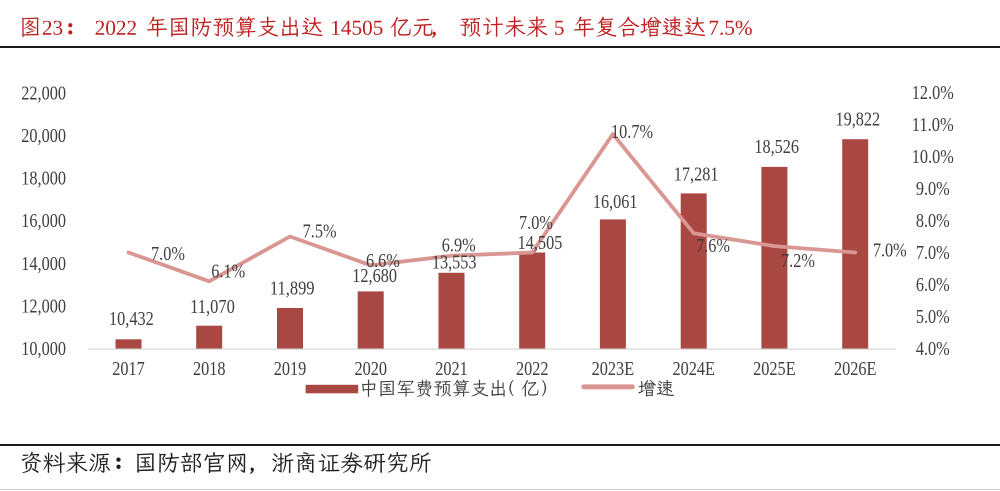  Describe the element at coordinates (933, 285) in the screenshot. I see `svg-text: 6.0%` at that location.